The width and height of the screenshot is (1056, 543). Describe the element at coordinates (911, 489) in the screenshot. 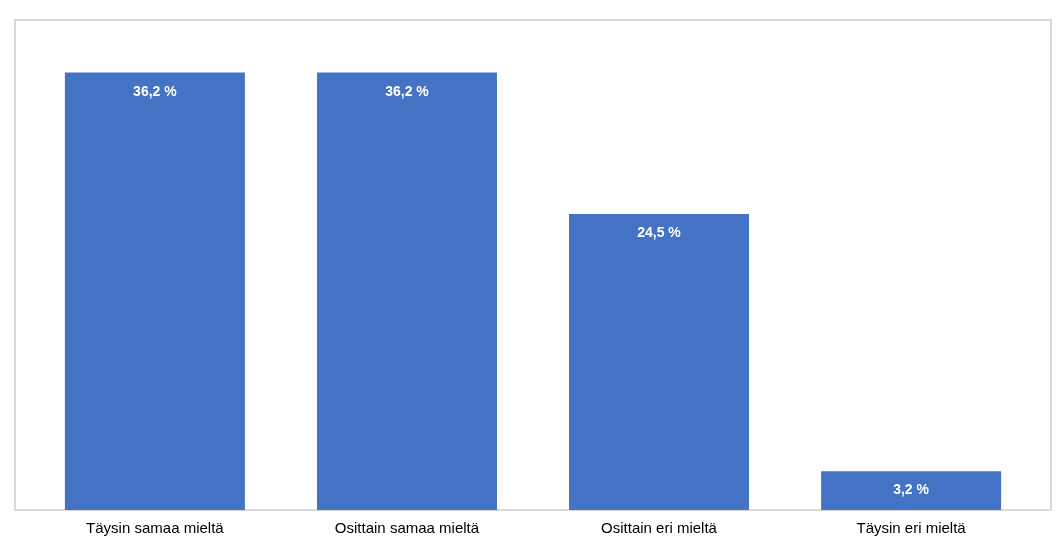

I see `data-label: 3,2 %` at that location.